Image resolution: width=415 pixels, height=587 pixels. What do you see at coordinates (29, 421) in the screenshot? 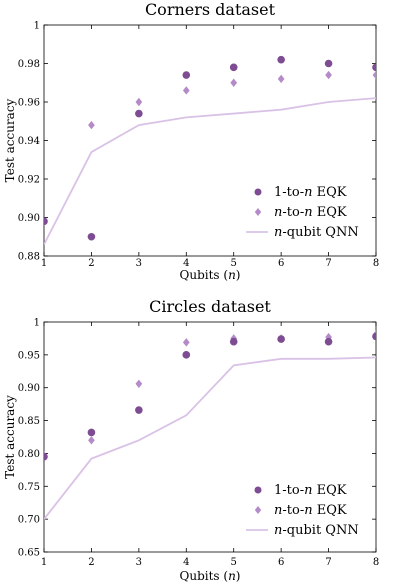
I see `y-tick-label: 0.85` at bounding box center [29, 421].